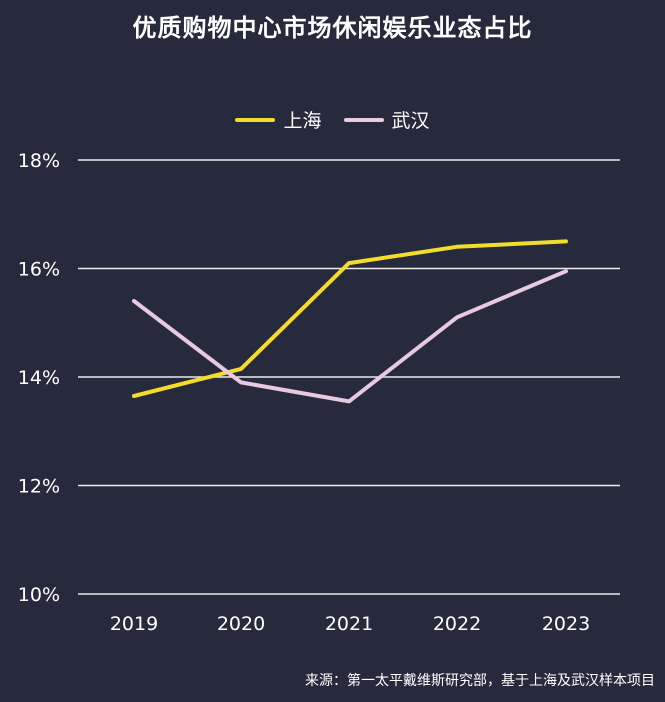  Describe the element at coordinates (39, 161) in the screenshot. I see `y-tick-label: 18%` at that location.